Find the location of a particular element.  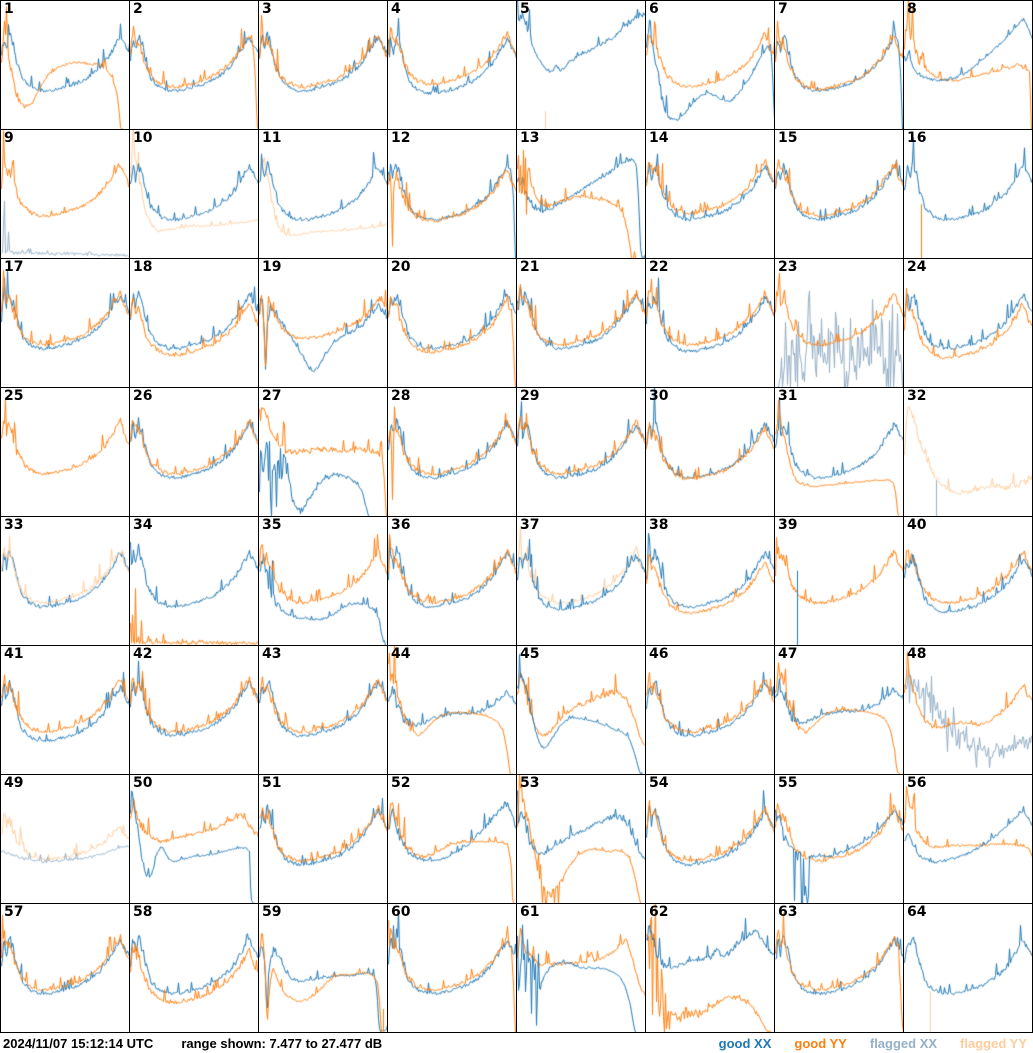

panel-number: 5 is located at coordinates (525, 9).